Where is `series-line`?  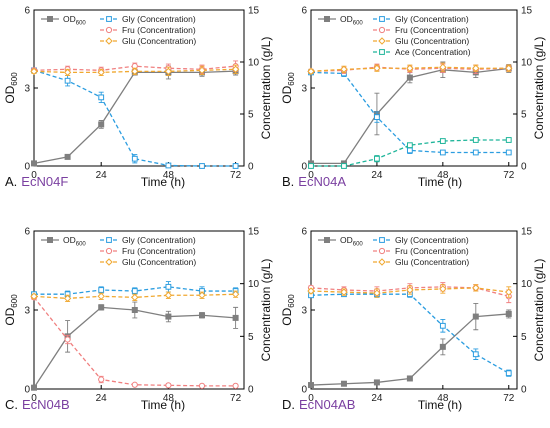
series-line is located at coordinates (134, 347).